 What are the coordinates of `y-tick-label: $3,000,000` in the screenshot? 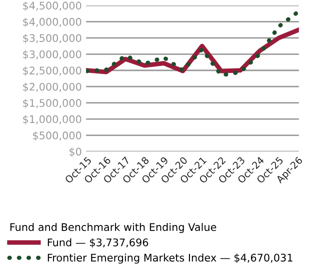 It's located at (52, 55).